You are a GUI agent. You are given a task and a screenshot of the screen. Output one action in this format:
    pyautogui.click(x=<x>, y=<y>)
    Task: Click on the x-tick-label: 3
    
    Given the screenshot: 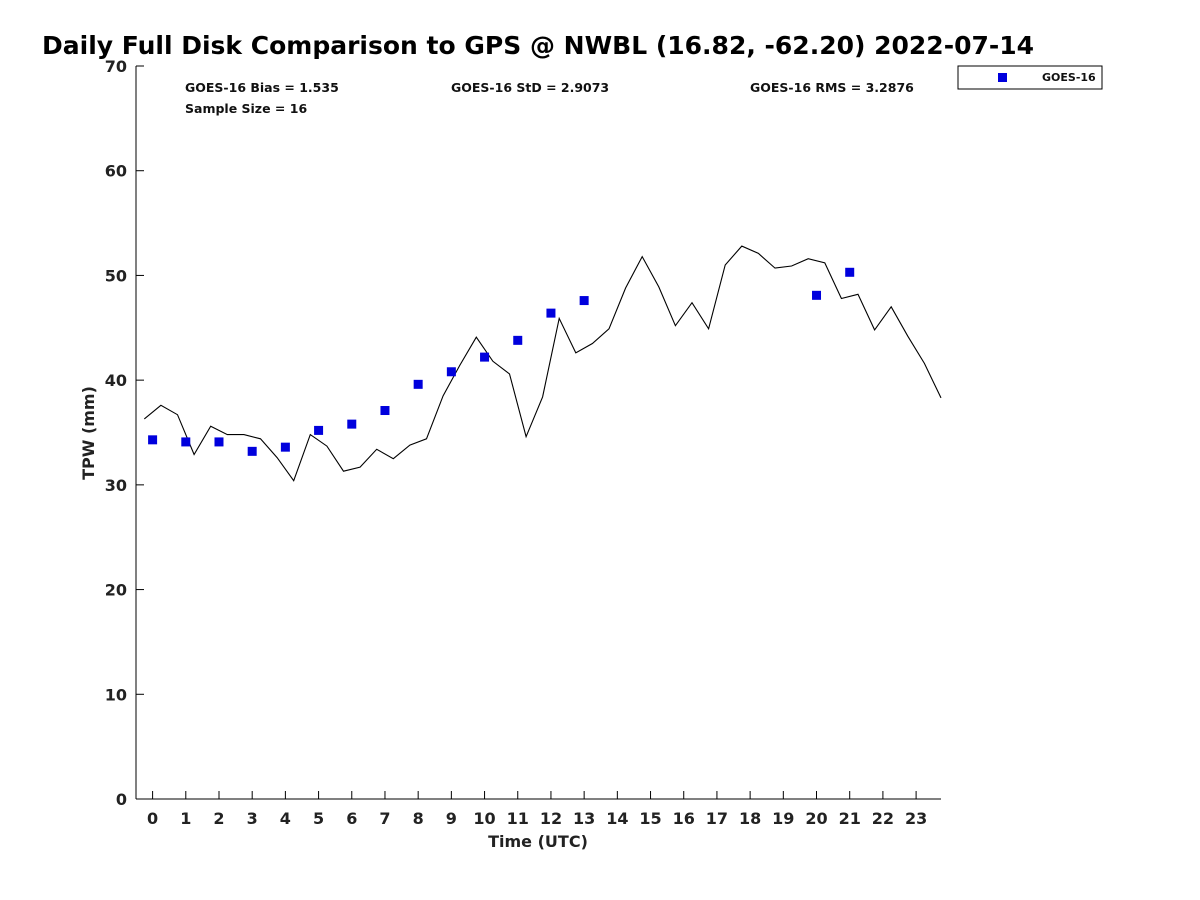 What is the action you would take?
    pyautogui.click(x=252, y=818)
    